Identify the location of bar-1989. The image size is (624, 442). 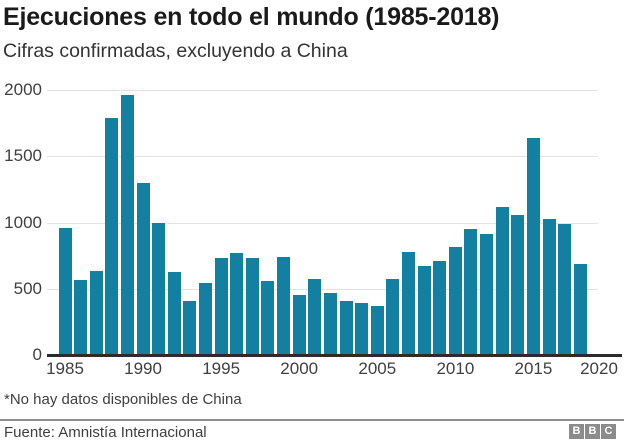
(127, 224).